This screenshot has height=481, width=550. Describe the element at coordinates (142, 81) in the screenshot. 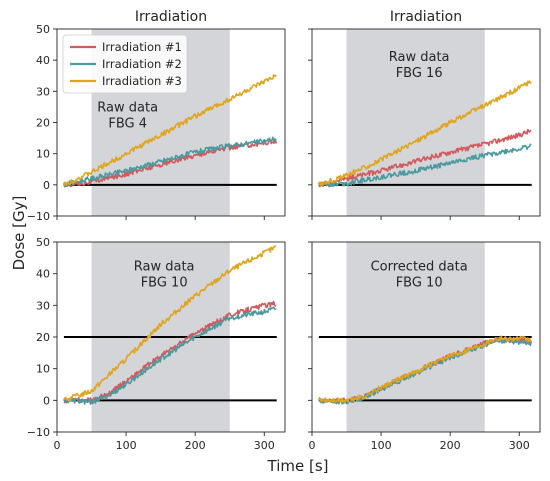

I see `legend-entry: Irradiation #3` at that location.